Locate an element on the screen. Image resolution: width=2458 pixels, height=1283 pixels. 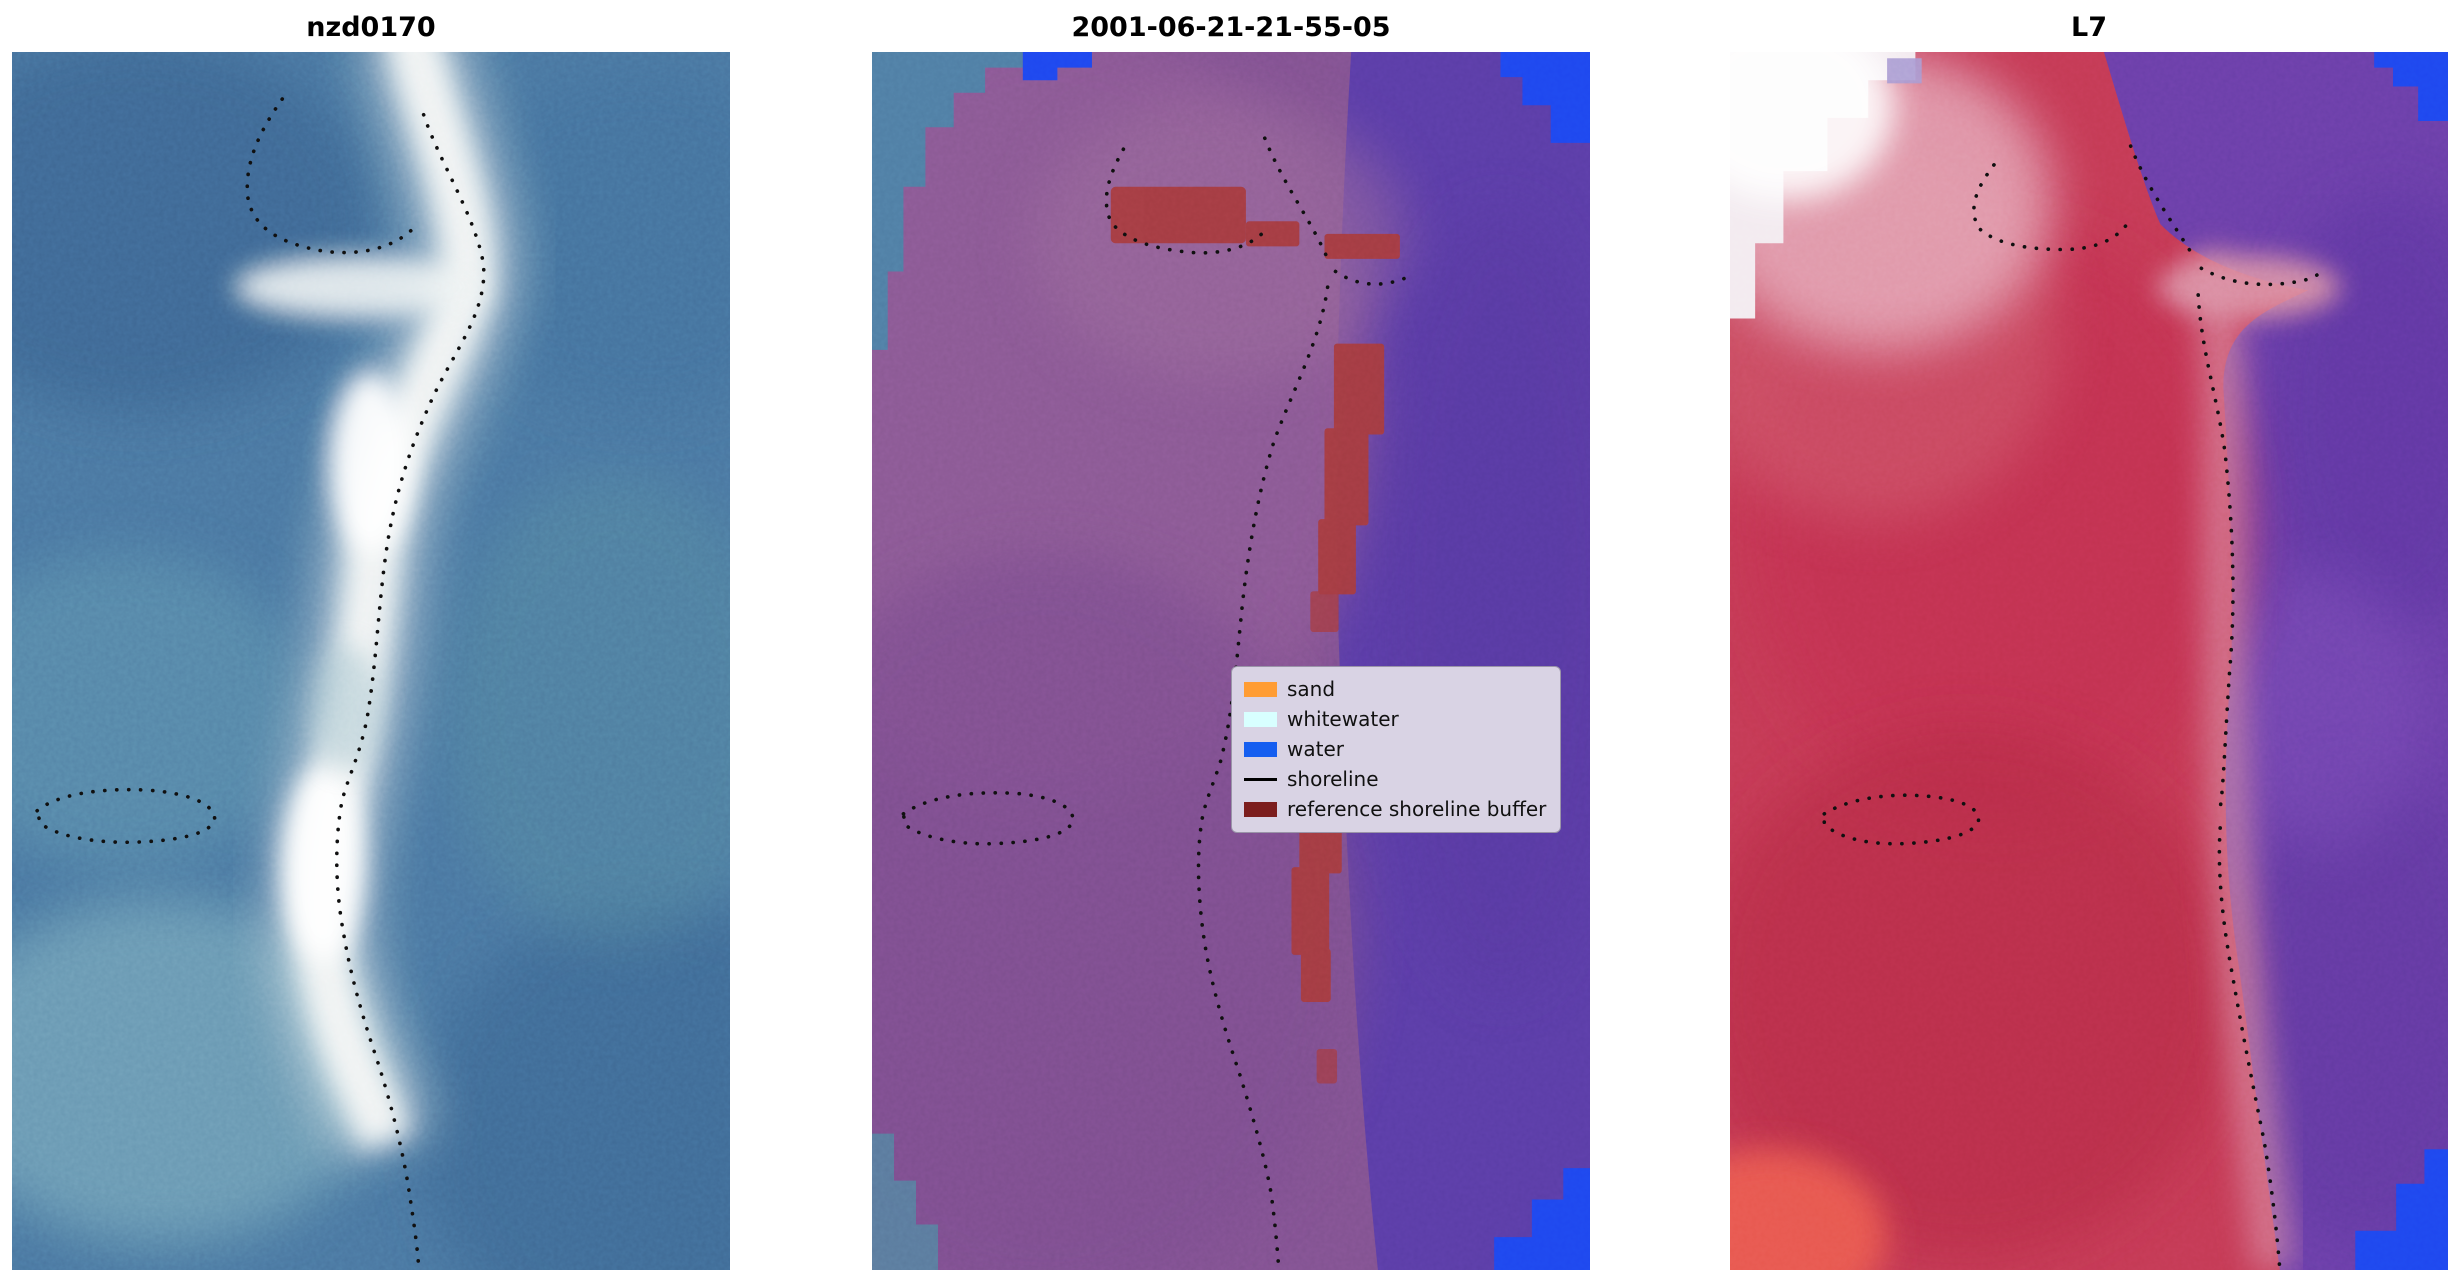
panel-band-title: L7 is located at coordinates (2089, 27).